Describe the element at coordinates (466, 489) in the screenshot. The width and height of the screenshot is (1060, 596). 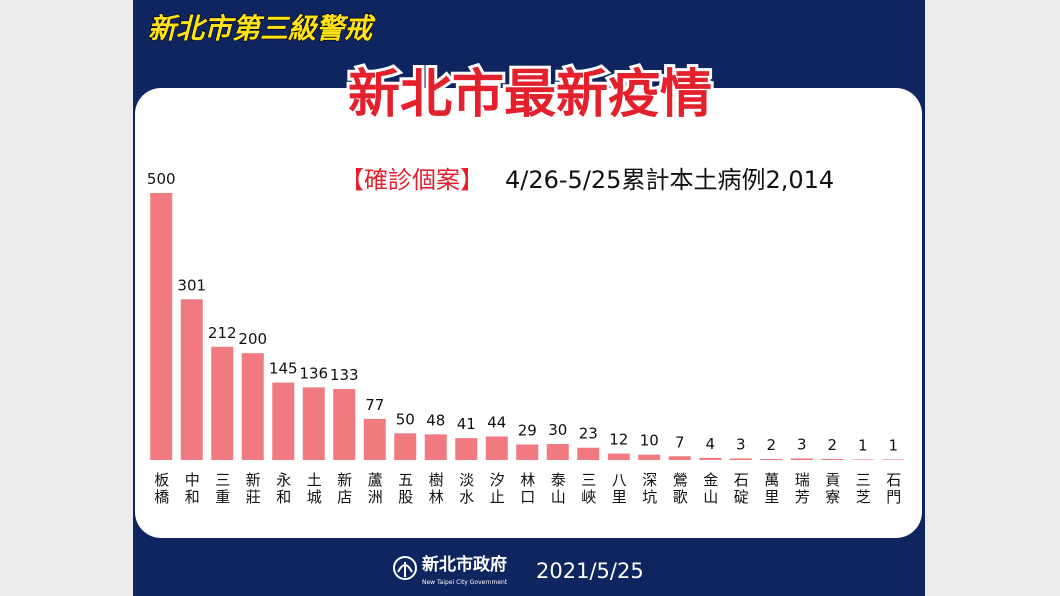
I see `x-tick-label: 淡水` at that location.